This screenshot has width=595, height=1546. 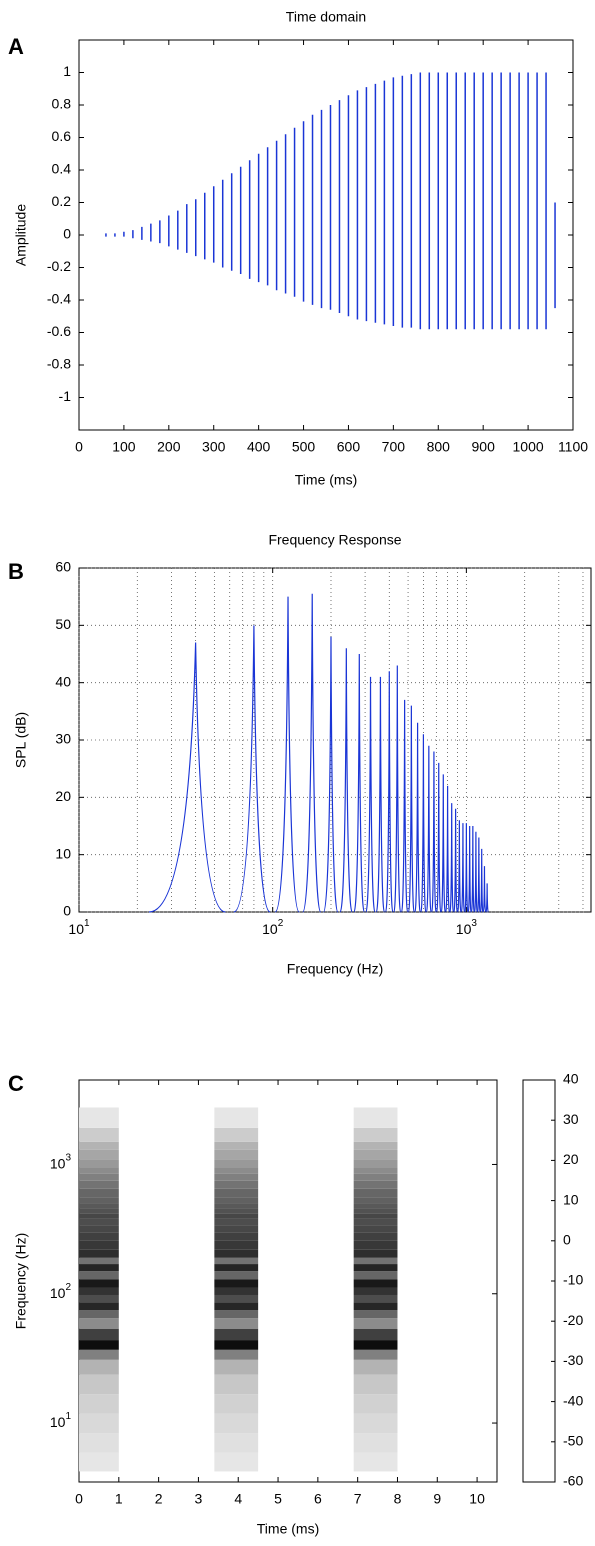 I want to click on colorbar-tick-label: 0, so click(x=567, y=1240).